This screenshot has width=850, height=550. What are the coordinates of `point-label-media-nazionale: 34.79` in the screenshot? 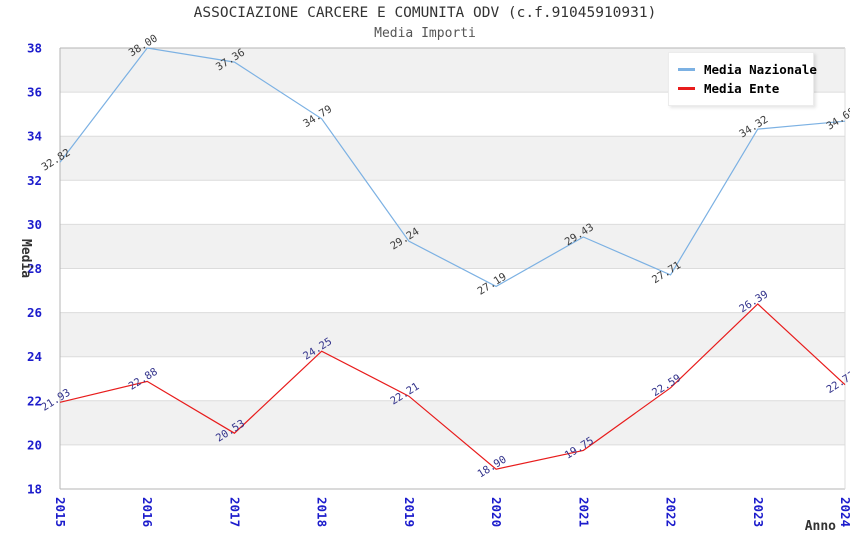 It's located at (317, 116).